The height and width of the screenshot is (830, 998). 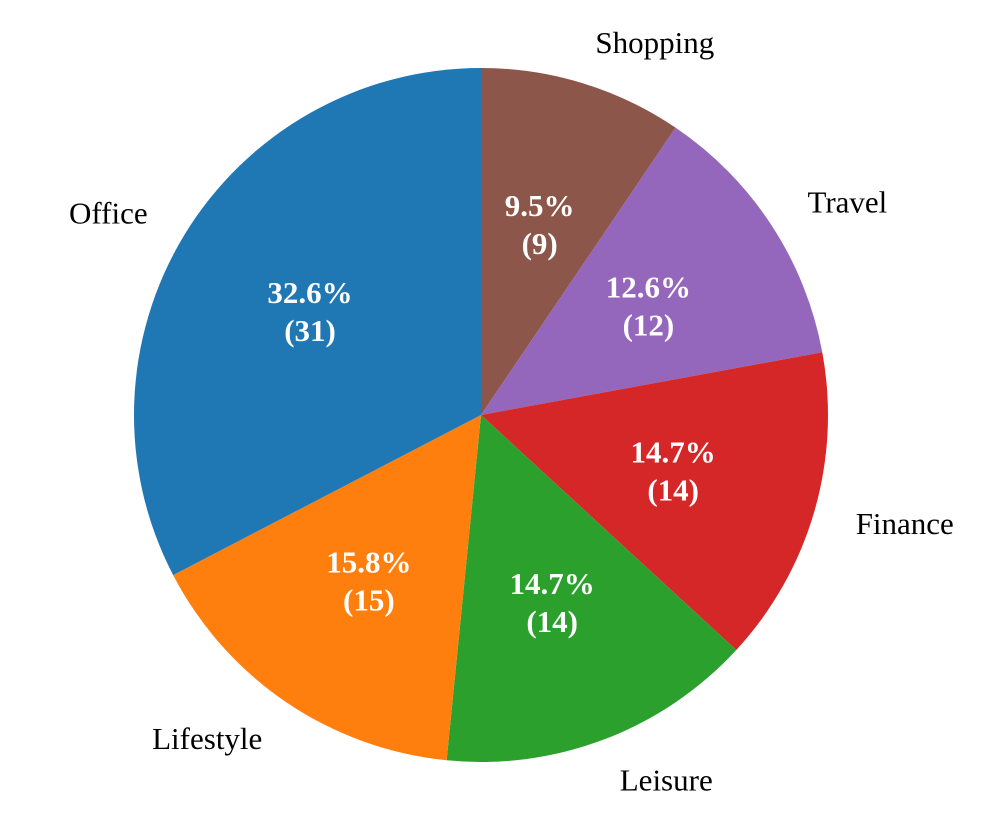 I want to click on pie-slice-lifestyle, so click(x=327, y=588).